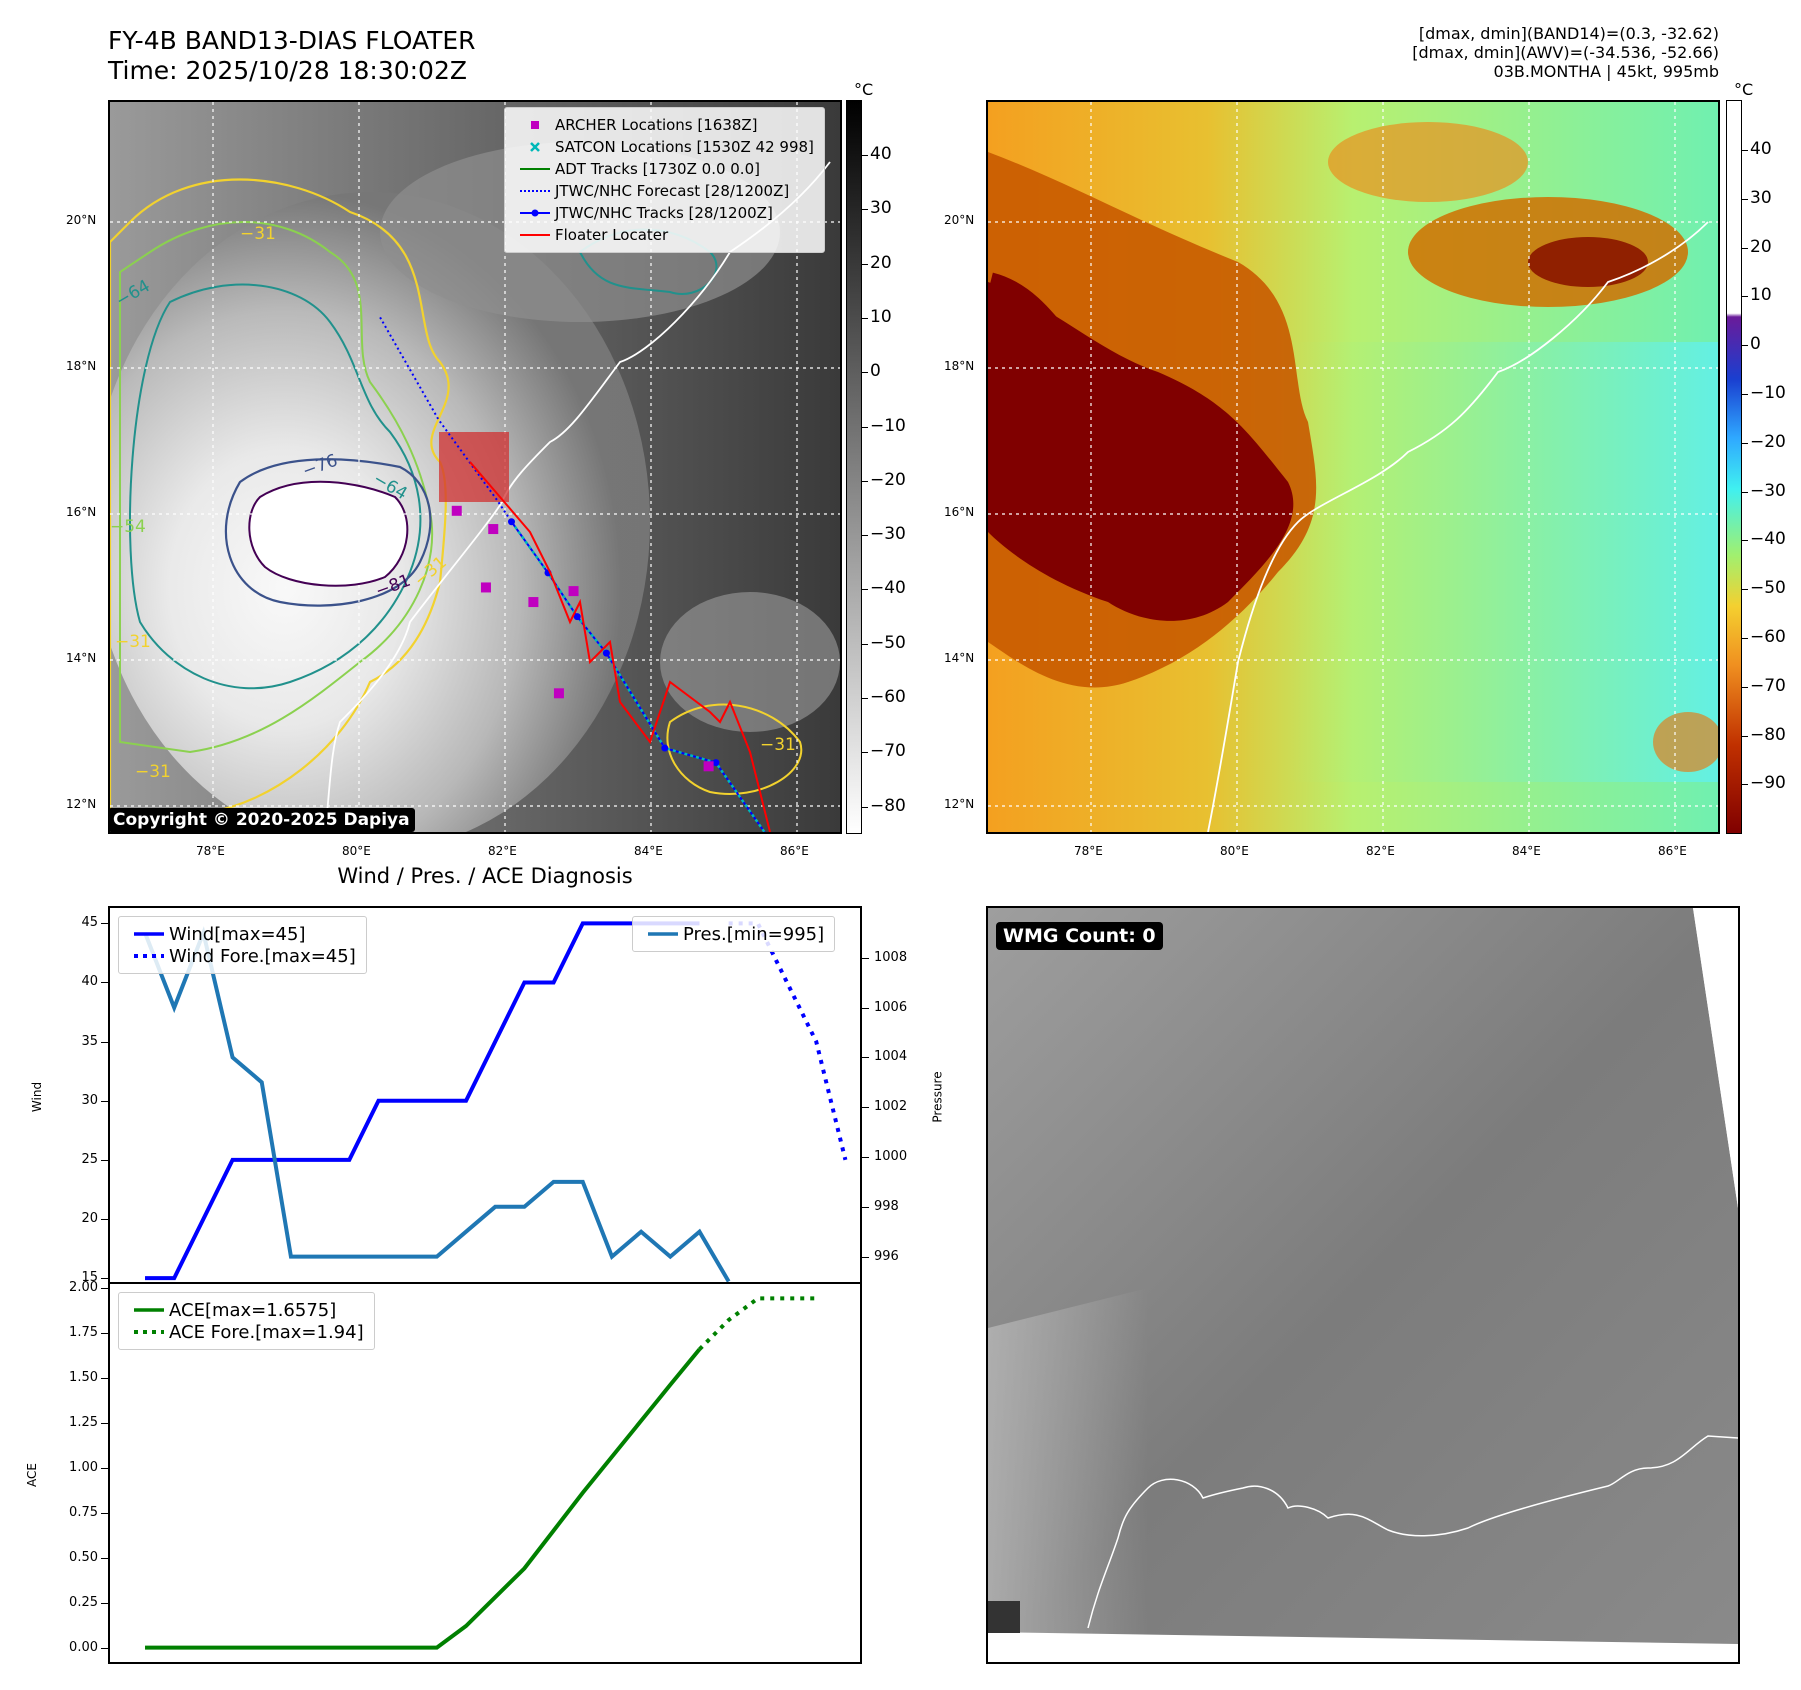  I want to click on storm-summary: 03B.MONTHA | 45kt, 995mb, so click(1606, 71).